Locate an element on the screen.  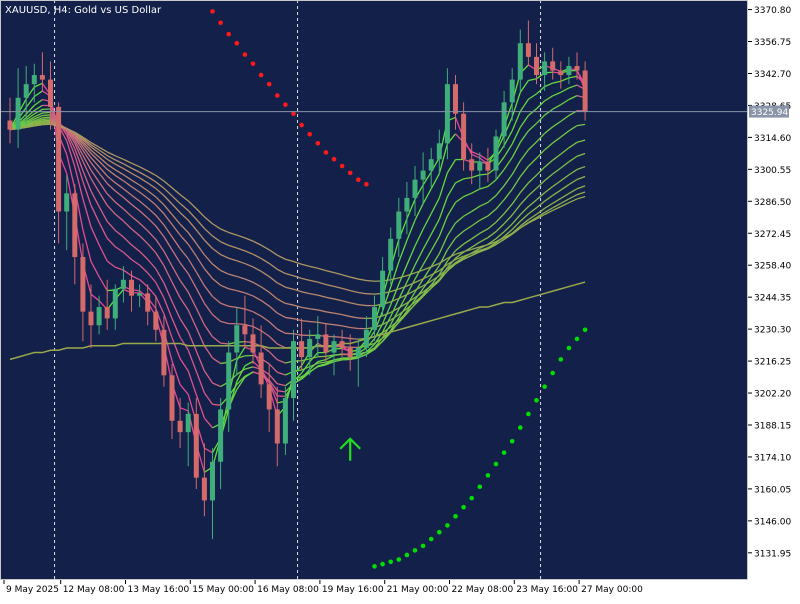
time-tick-label: 13 May 16:00 is located at coordinates (159, 590).